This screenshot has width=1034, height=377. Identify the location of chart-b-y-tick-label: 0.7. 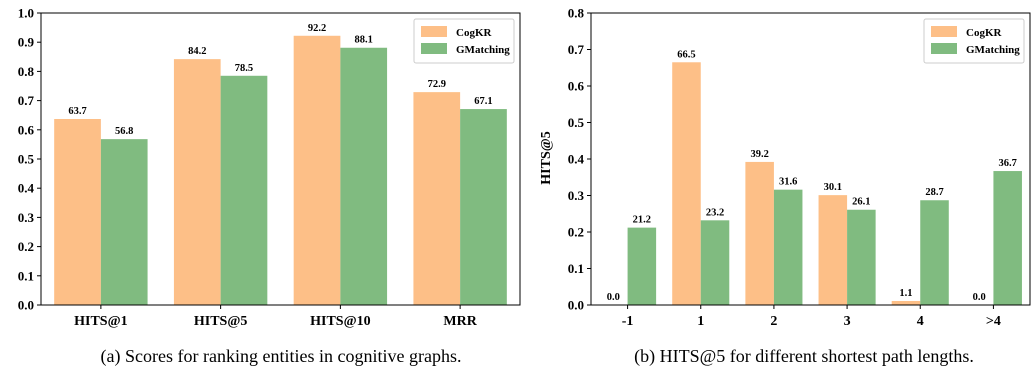
(576, 49).